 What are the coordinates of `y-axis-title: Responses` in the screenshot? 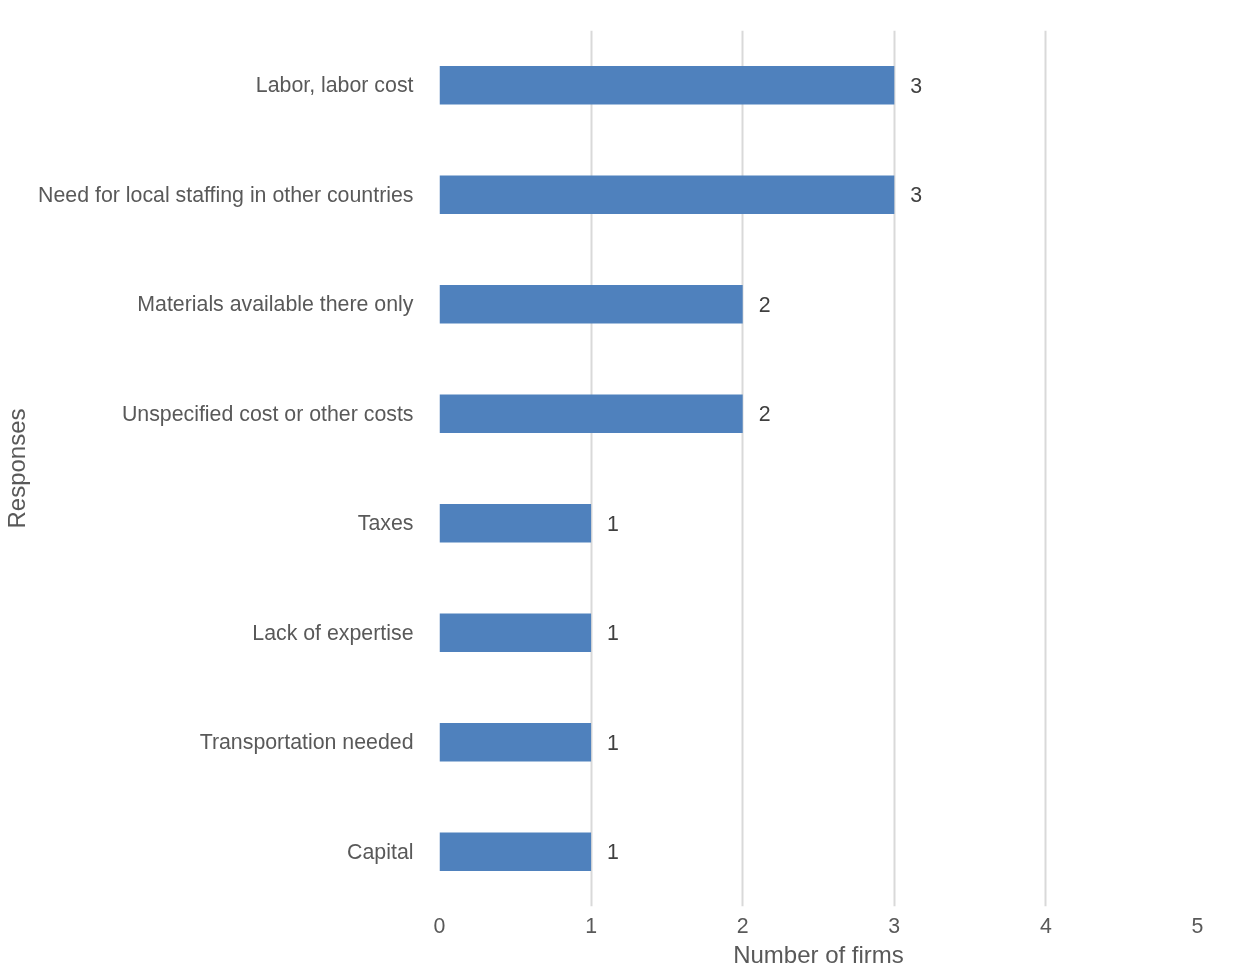 It's located at (17, 468).